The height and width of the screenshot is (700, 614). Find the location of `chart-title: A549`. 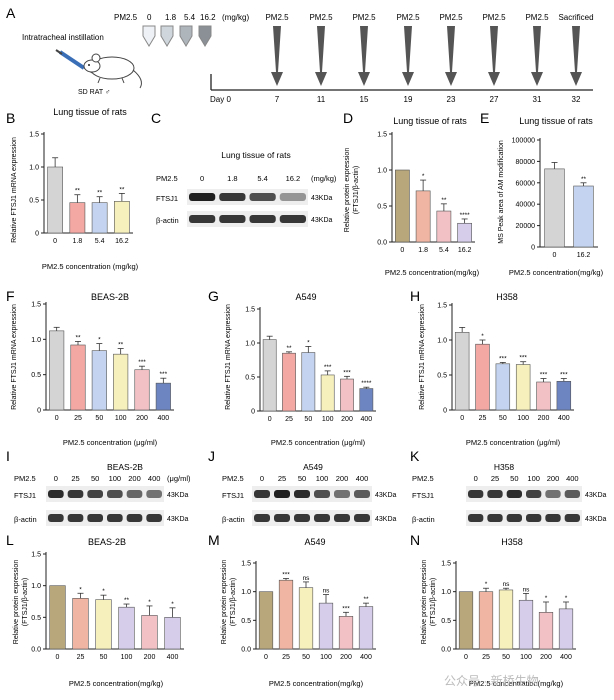

chart-title: A549 is located at coordinates (314, 542).